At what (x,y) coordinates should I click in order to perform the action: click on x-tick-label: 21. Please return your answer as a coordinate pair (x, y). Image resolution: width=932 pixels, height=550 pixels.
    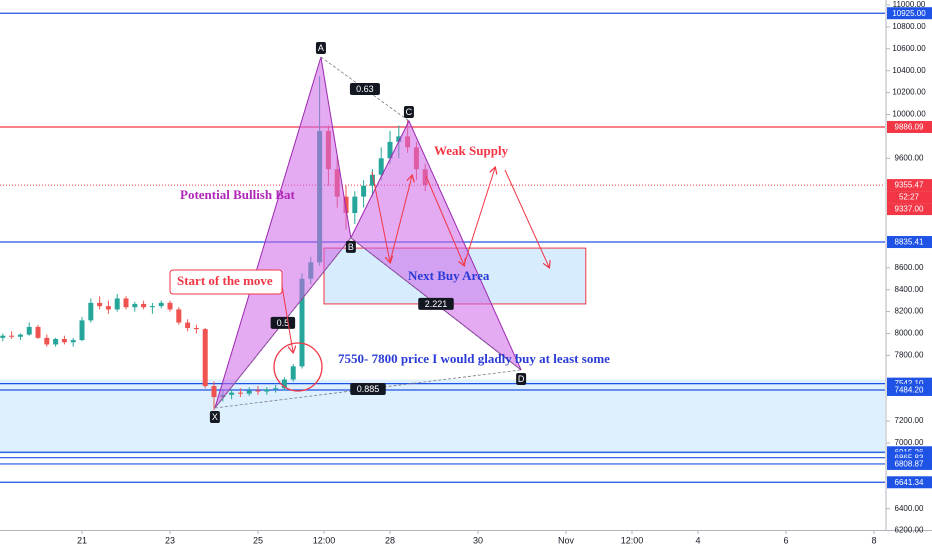
    Looking at the image, I should click on (82, 540).